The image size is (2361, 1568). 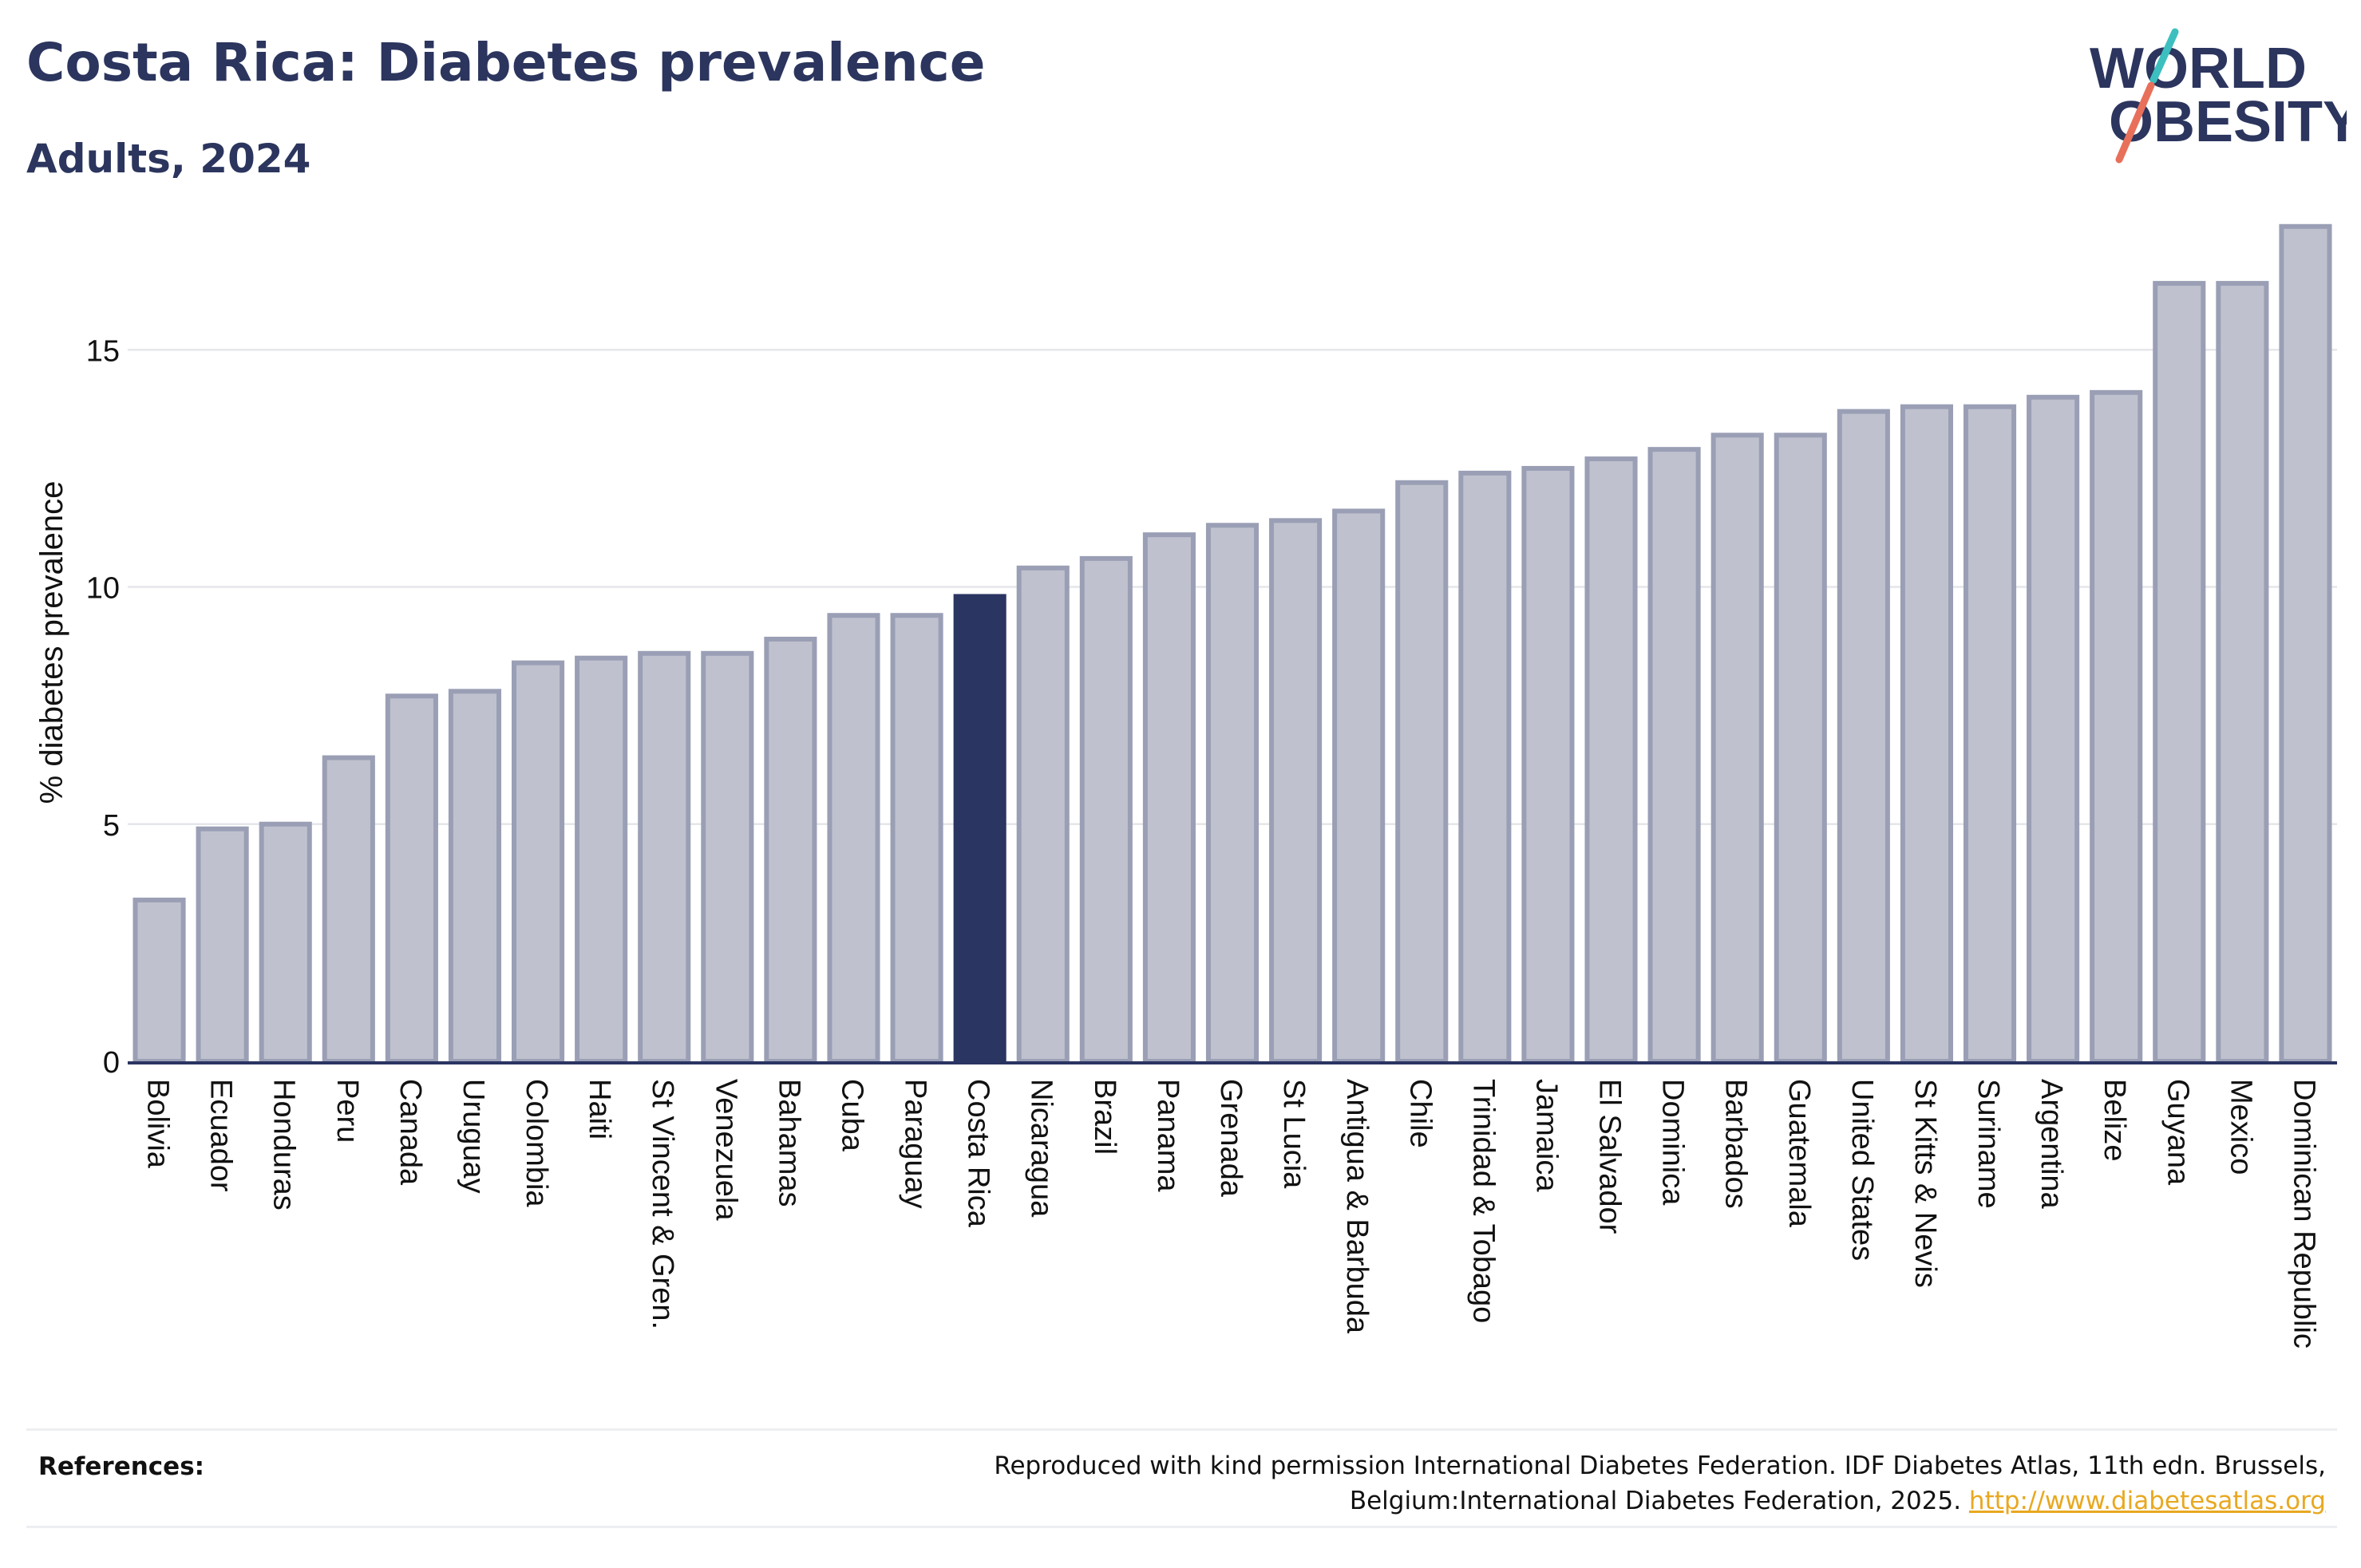 I want to click on y-tick-label: 5, so click(x=111, y=826).